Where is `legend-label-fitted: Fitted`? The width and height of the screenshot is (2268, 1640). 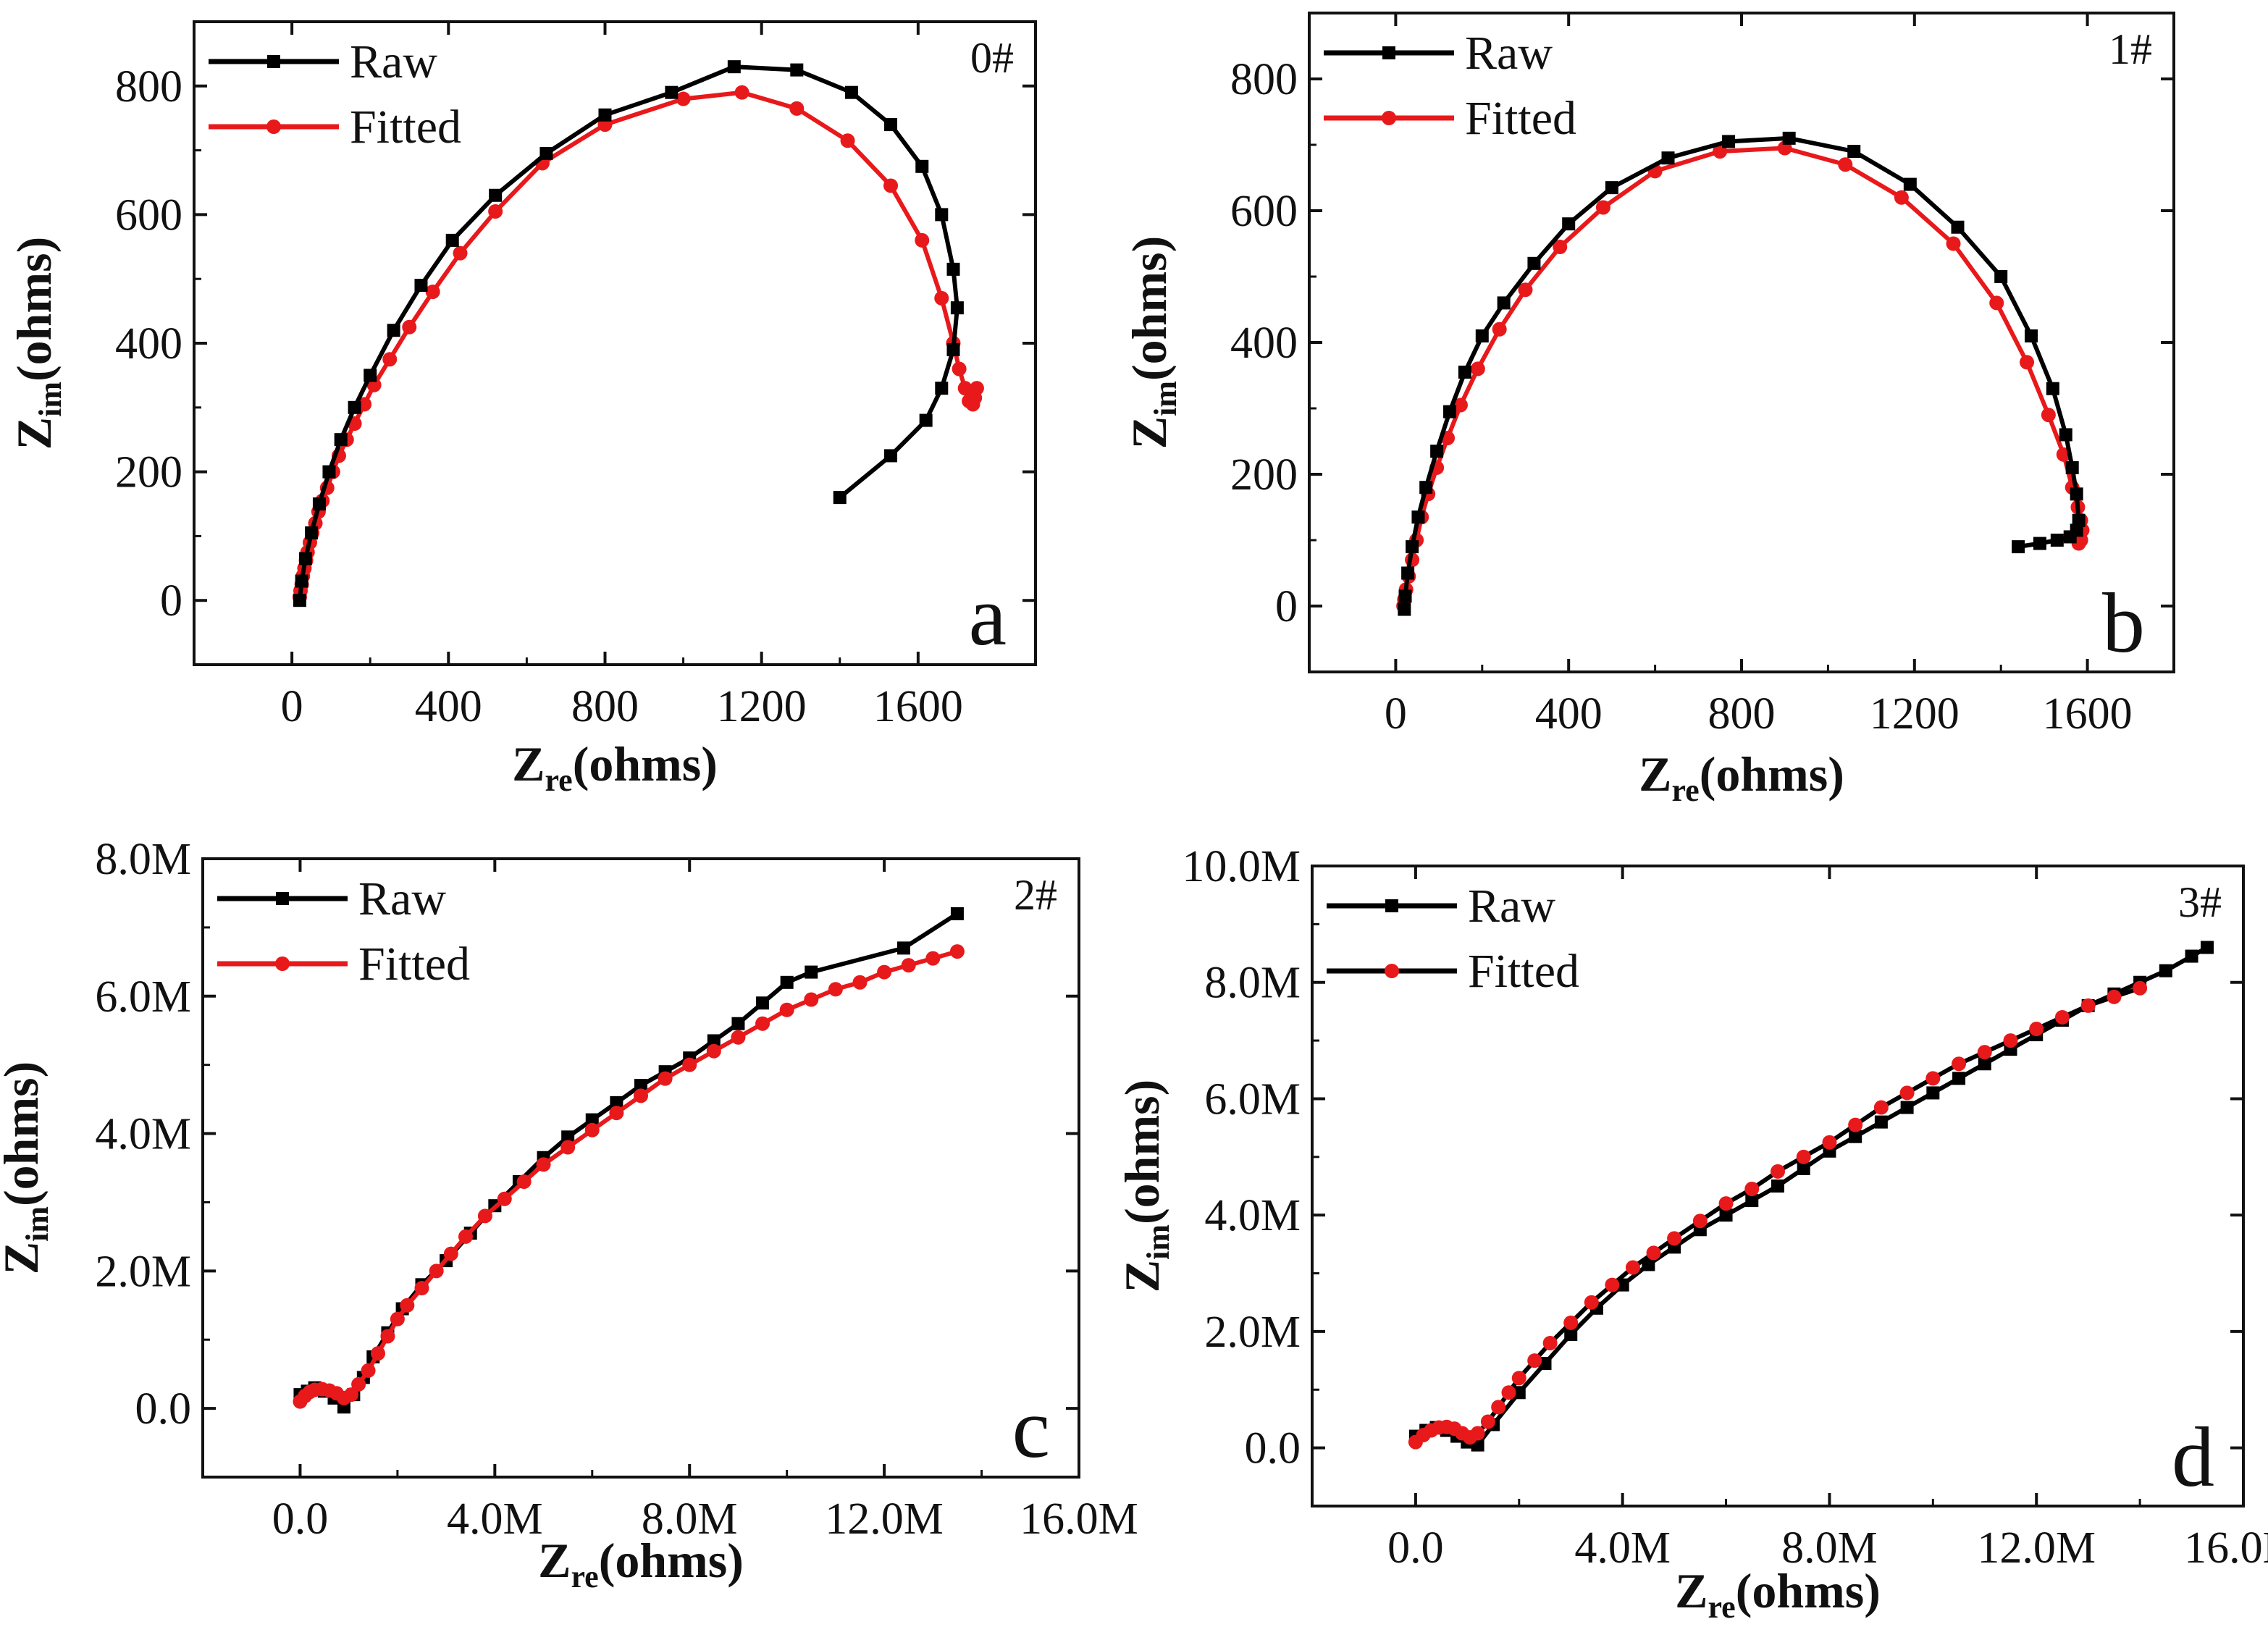 legend-label-fitted: Fitted is located at coordinates (1521, 118).